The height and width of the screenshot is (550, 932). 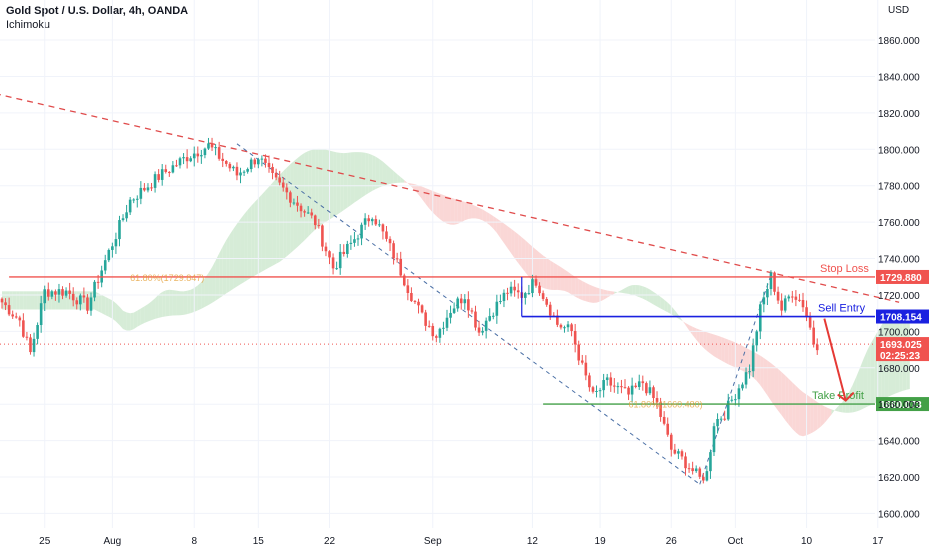 I want to click on level-label-stop-loss: Stop Loss, so click(x=844, y=269).